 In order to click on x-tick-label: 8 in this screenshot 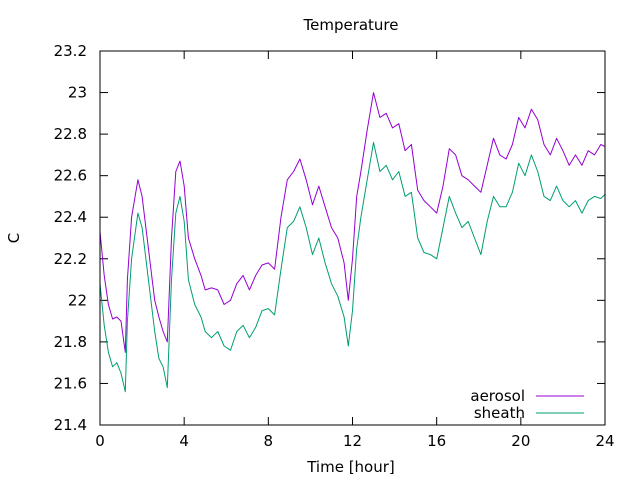, I will do `click(269, 441)`.